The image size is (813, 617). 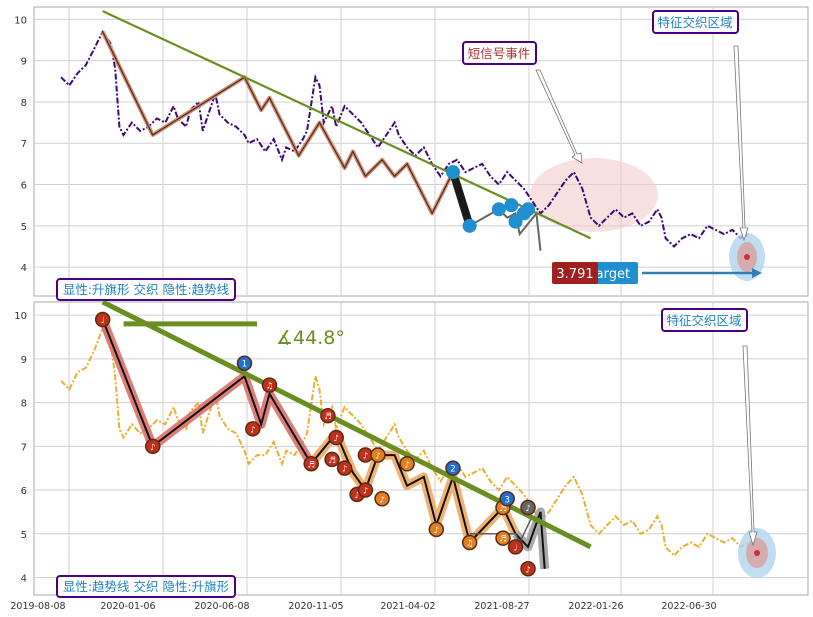 I want to click on top-y-tick-label: 5, so click(x=24, y=227).